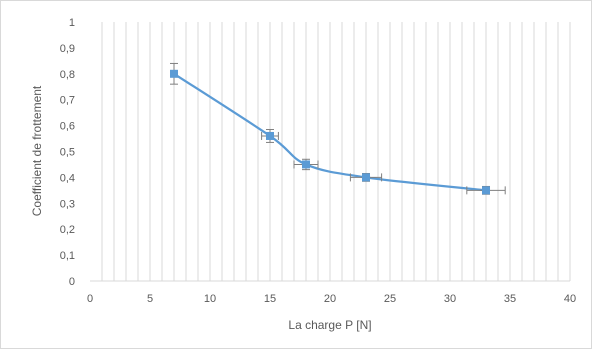 The image size is (592, 349). Describe the element at coordinates (37, 150) in the screenshot. I see `y-axis-title: Coefficient de frottement` at that location.